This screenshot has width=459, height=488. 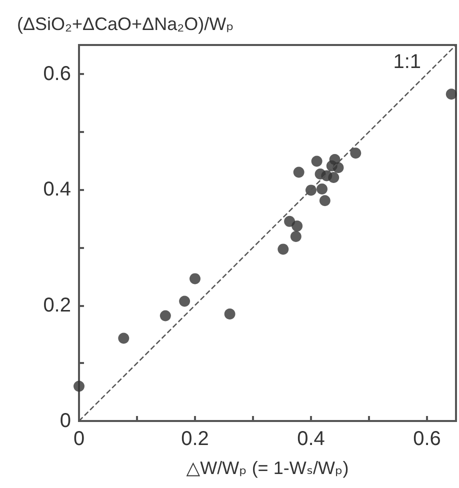 I want to click on y-tick-label: 0.6, so click(x=57, y=73).